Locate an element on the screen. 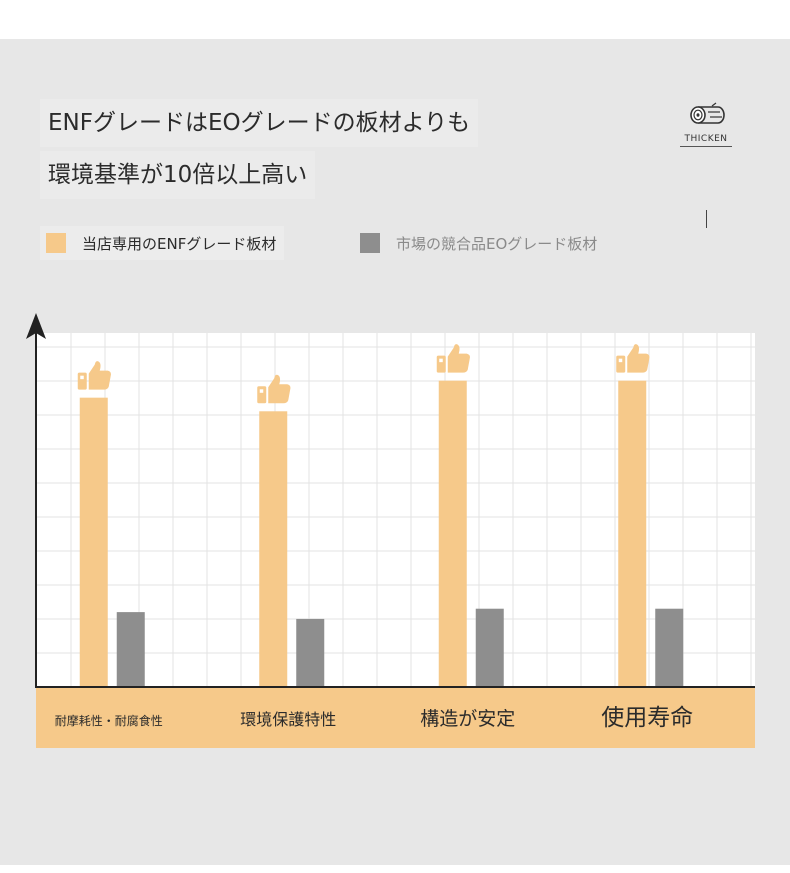 The height and width of the screenshot is (873, 790). category-label: 耐摩耗性・耐腐食性 is located at coordinates (109, 720).